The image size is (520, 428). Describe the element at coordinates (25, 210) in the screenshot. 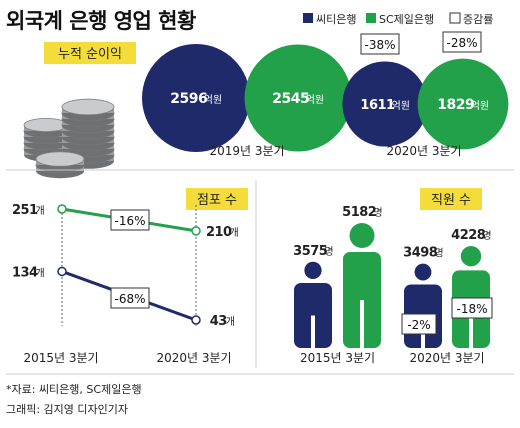

I see `point-label-sc-start-value: 251` at that location.